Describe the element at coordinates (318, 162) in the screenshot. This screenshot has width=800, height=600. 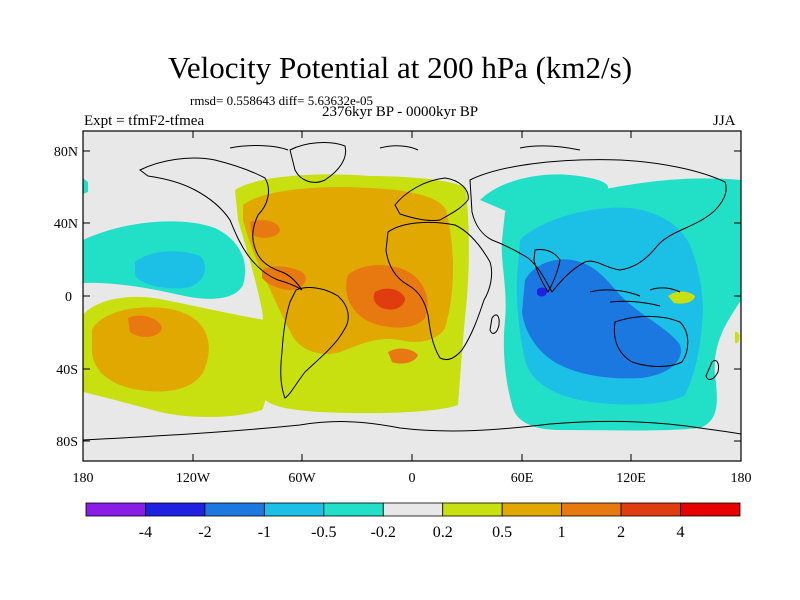
I see `coast-greenland` at that location.